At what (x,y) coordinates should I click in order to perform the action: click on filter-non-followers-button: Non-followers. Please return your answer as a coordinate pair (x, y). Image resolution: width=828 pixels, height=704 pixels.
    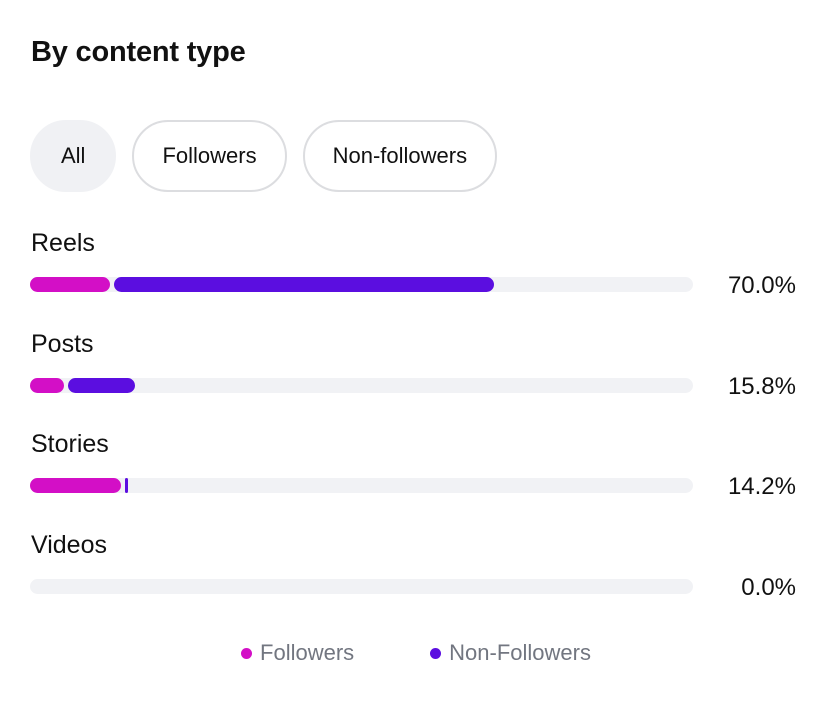
    Looking at the image, I should click on (400, 156).